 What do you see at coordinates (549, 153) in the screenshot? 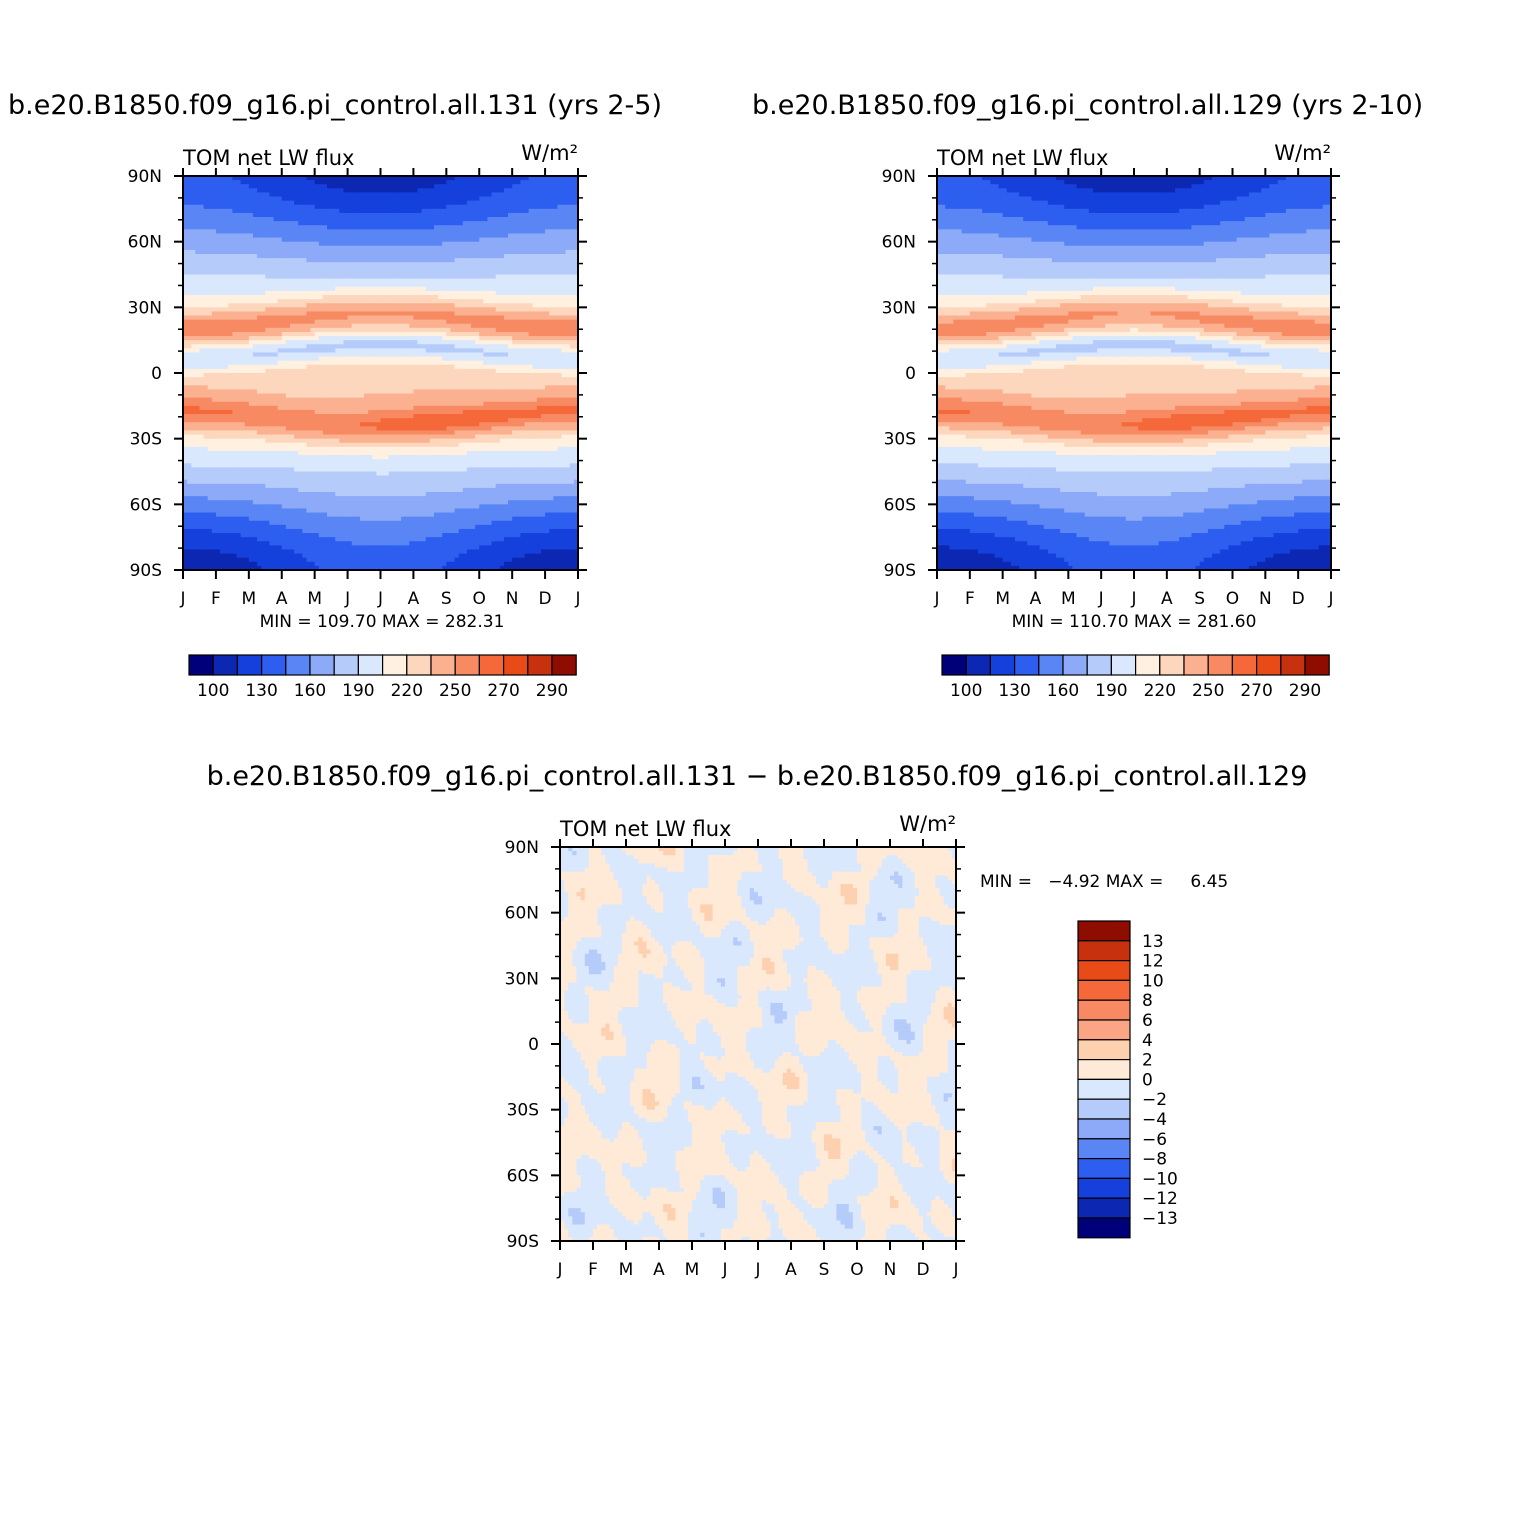
I see `panel-1-units-label: W/m²` at bounding box center [549, 153].